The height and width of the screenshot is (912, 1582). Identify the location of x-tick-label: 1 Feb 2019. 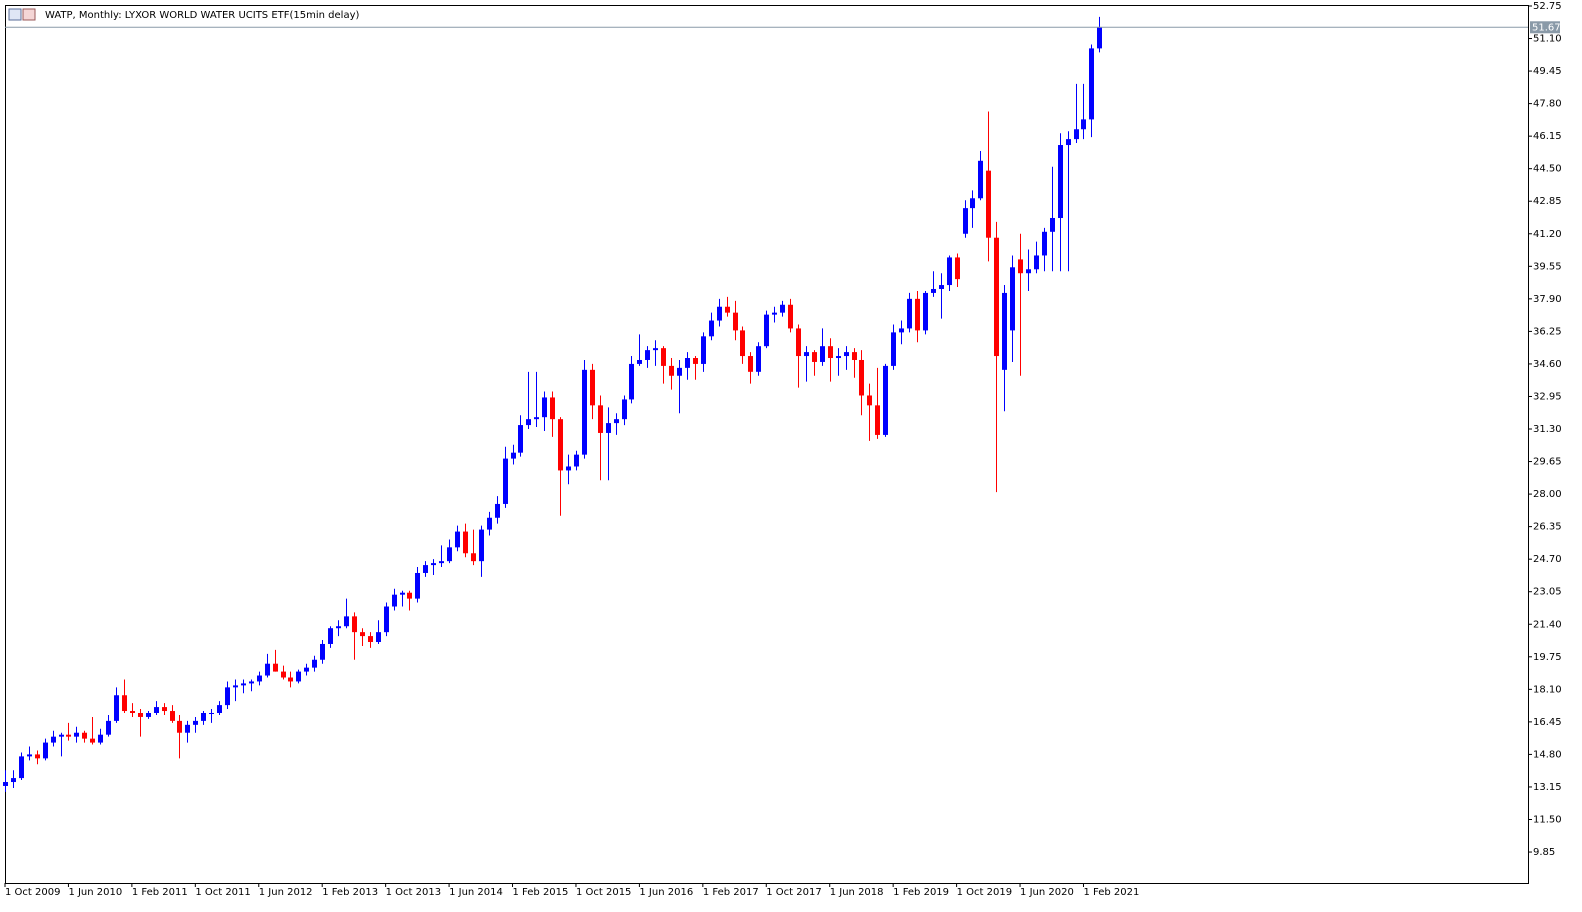
(921, 892).